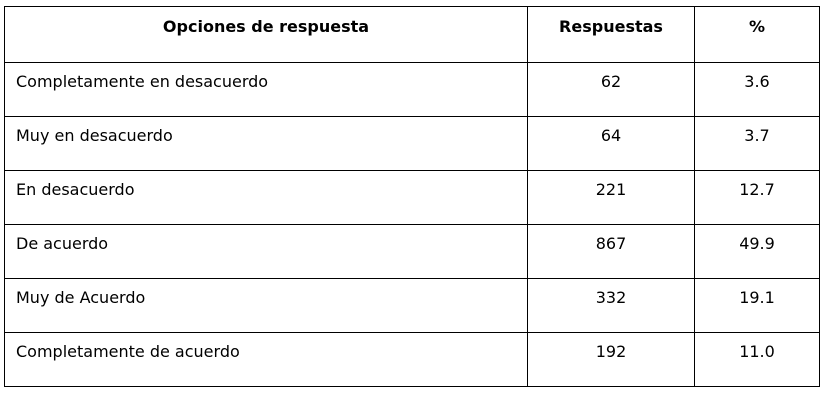  I want to click on table-row: Completamente en desacuerdo 62 3.6, so click(412, 89).